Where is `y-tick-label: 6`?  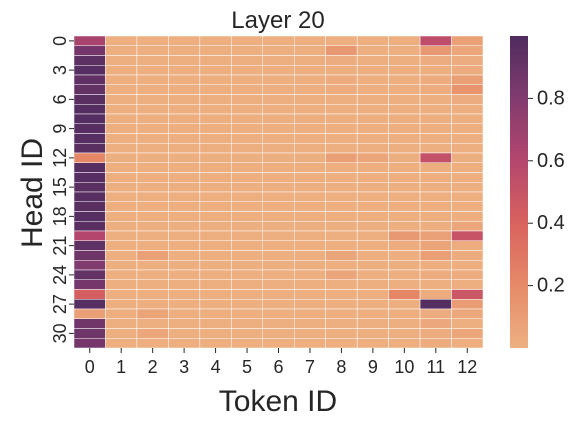 y-tick-label: 6 is located at coordinates (60, 99).